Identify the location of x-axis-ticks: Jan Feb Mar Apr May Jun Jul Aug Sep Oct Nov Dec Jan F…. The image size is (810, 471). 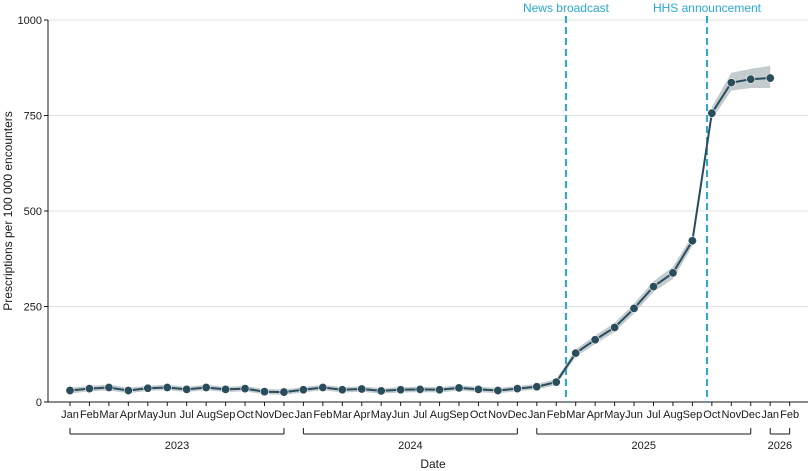
(430, 411).